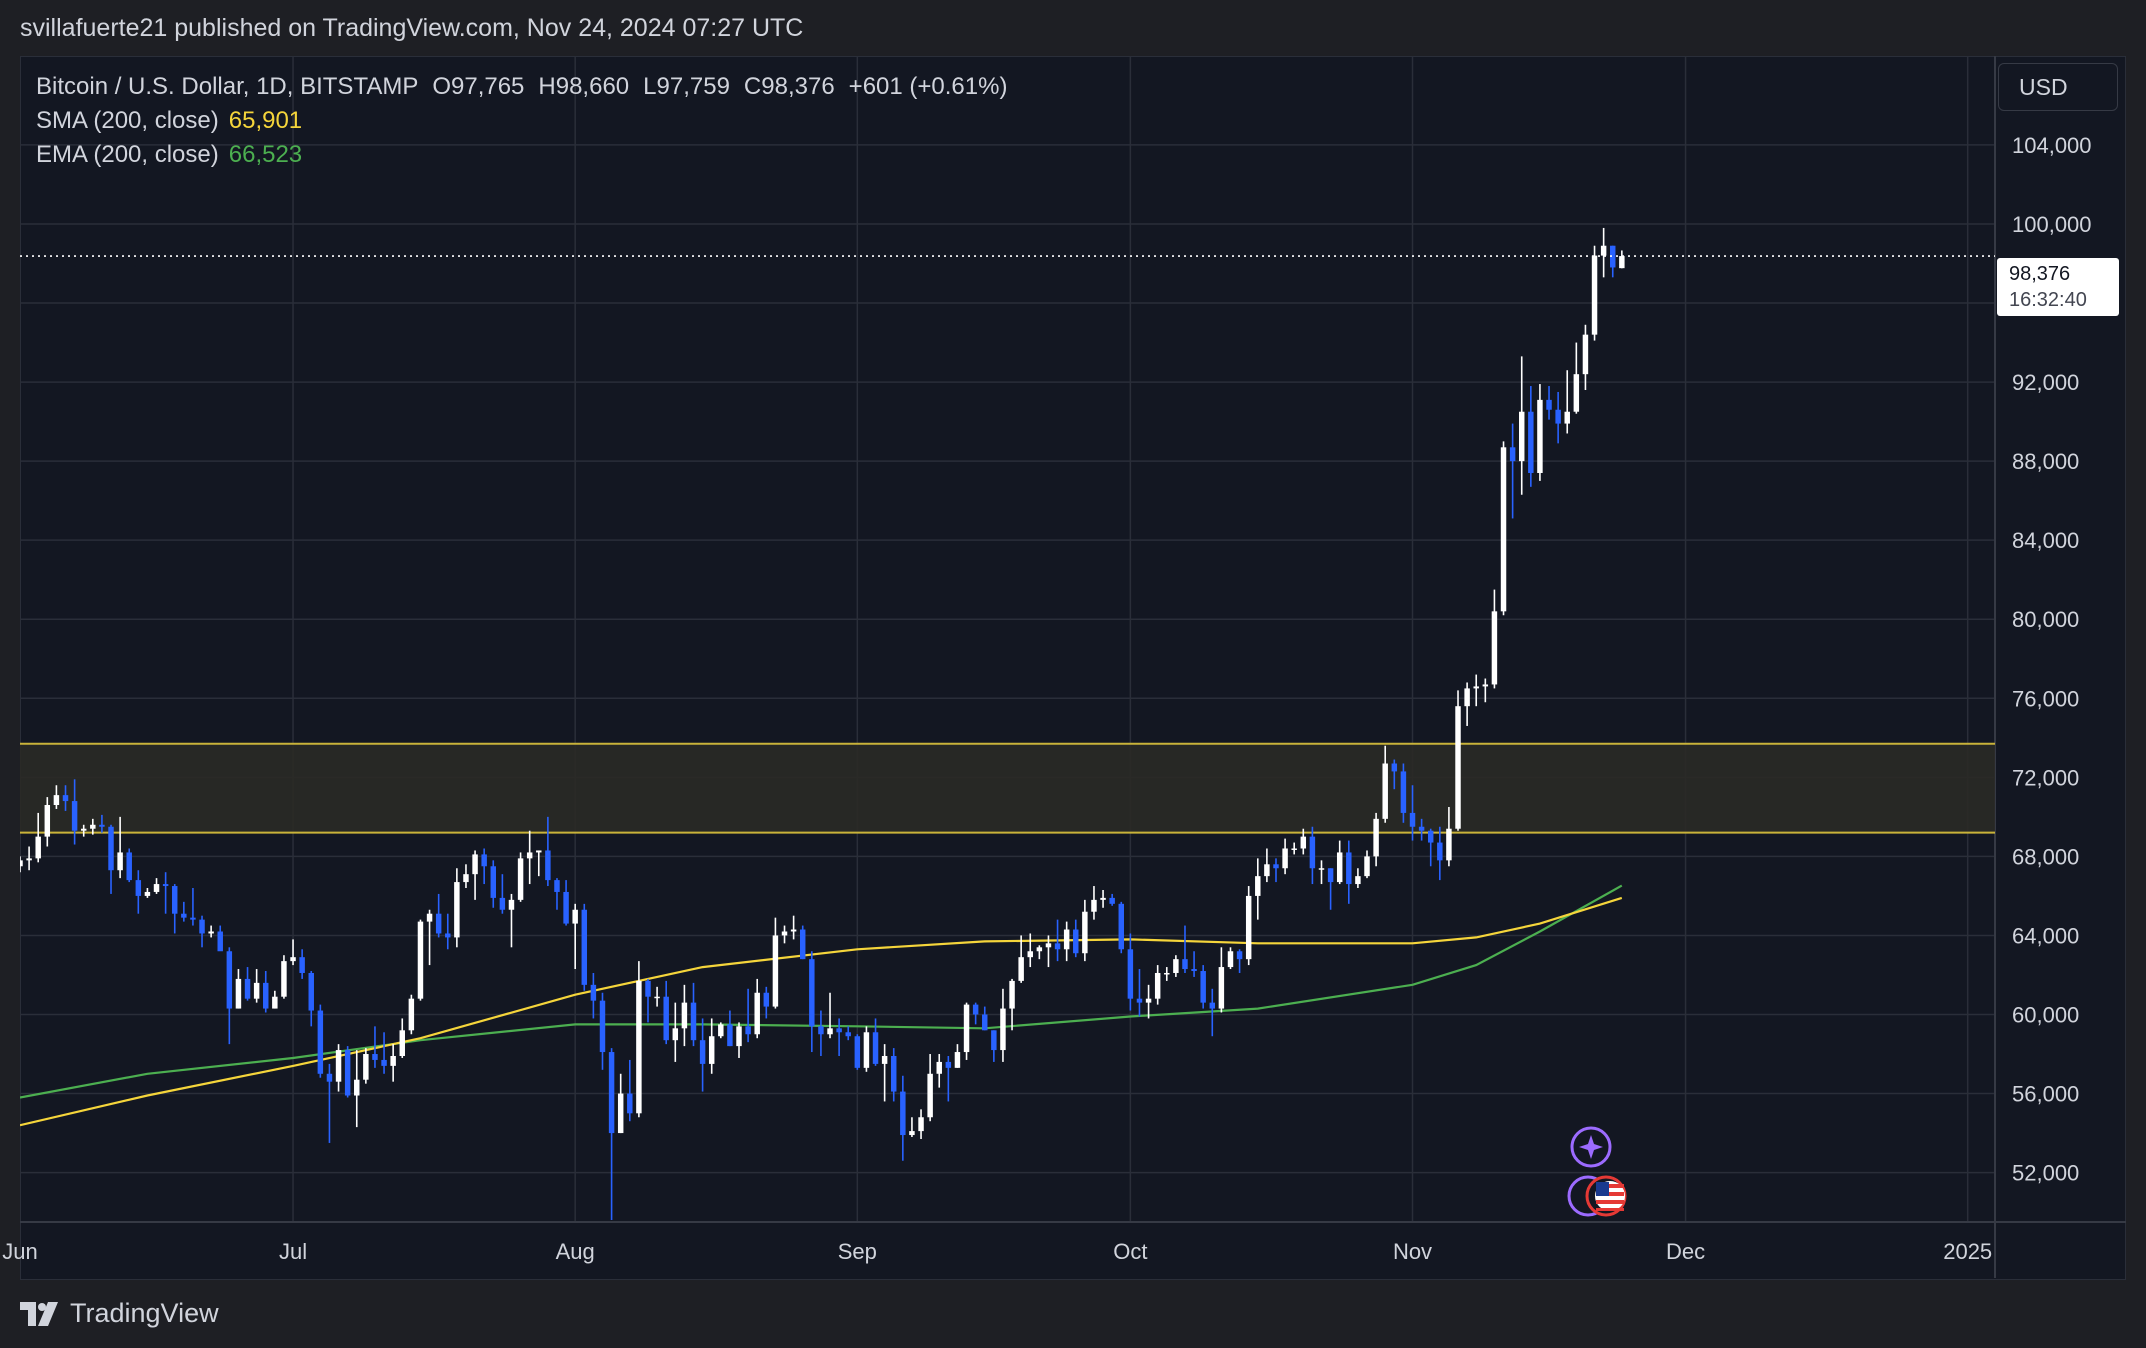  What do you see at coordinates (1412, 1251) in the screenshot?
I see `x-tick-label: Nov` at bounding box center [1412, 1251].